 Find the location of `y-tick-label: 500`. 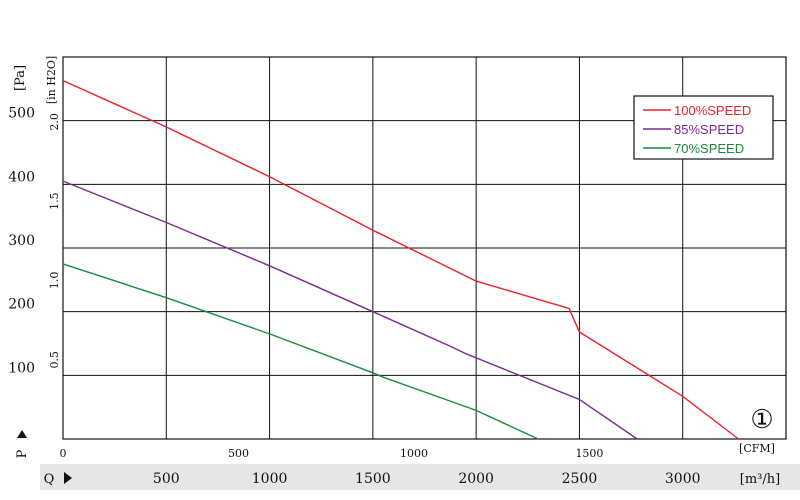

y-tick-label: 500 is located at coordinates (21, 114).